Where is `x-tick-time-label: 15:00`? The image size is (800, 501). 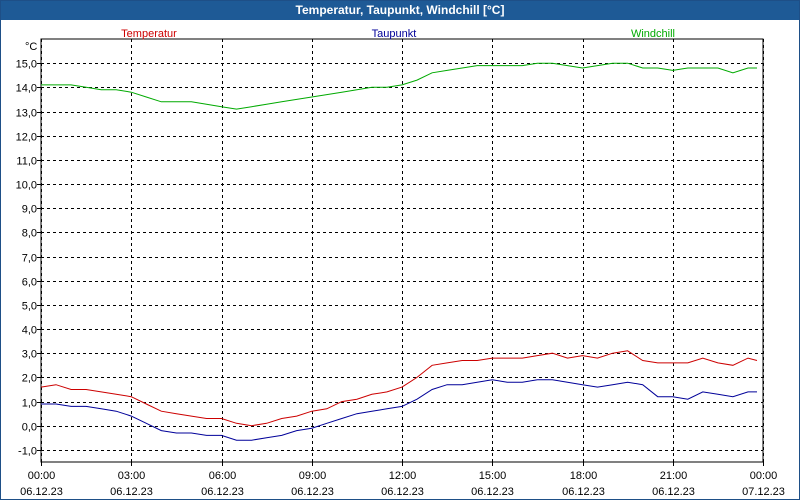
x-tick-time-label: 15:00 is located at coordinates (493, 476).